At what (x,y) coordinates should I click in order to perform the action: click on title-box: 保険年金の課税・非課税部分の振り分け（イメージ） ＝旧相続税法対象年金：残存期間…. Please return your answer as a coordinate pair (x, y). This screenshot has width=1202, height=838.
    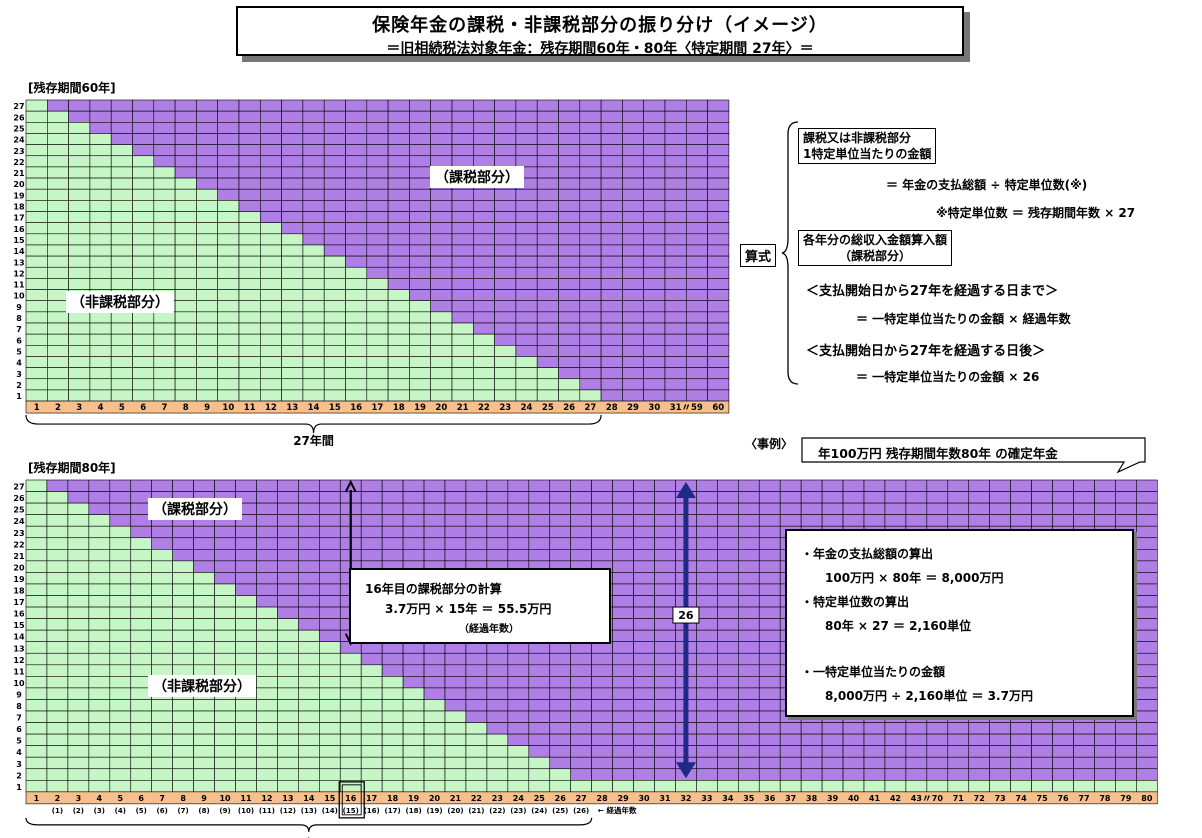
    Looking at the image, I should click on (600, 31).